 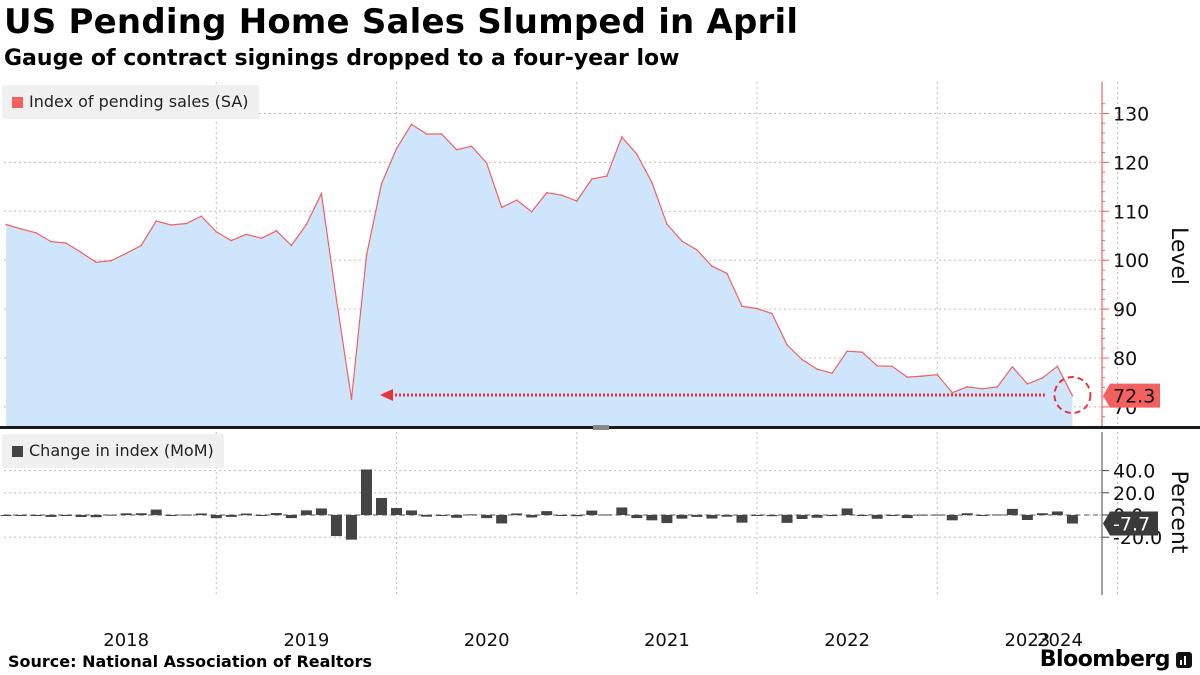 What do you see at coordinates (847, 640) in the screenshot?
I see `x-tick-label: 2022` at bounding box center [847, 640].